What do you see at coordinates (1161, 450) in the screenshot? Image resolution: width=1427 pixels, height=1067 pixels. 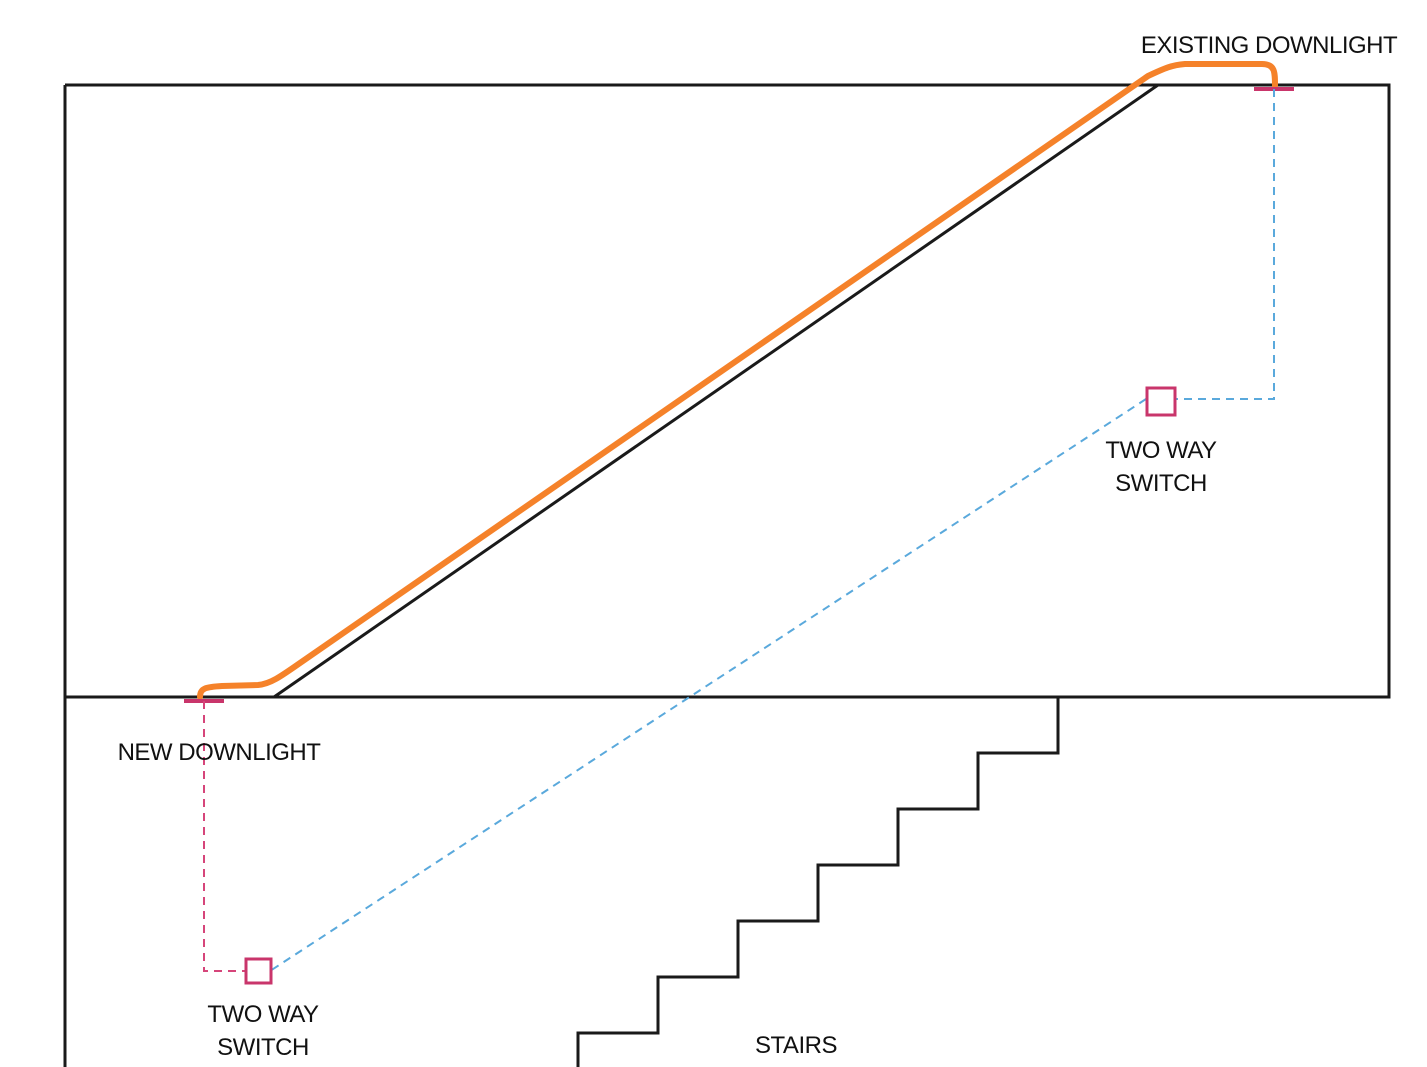 I see `upper-switch-label-line1: TWO WAY` at bounding box center [1161, 450].